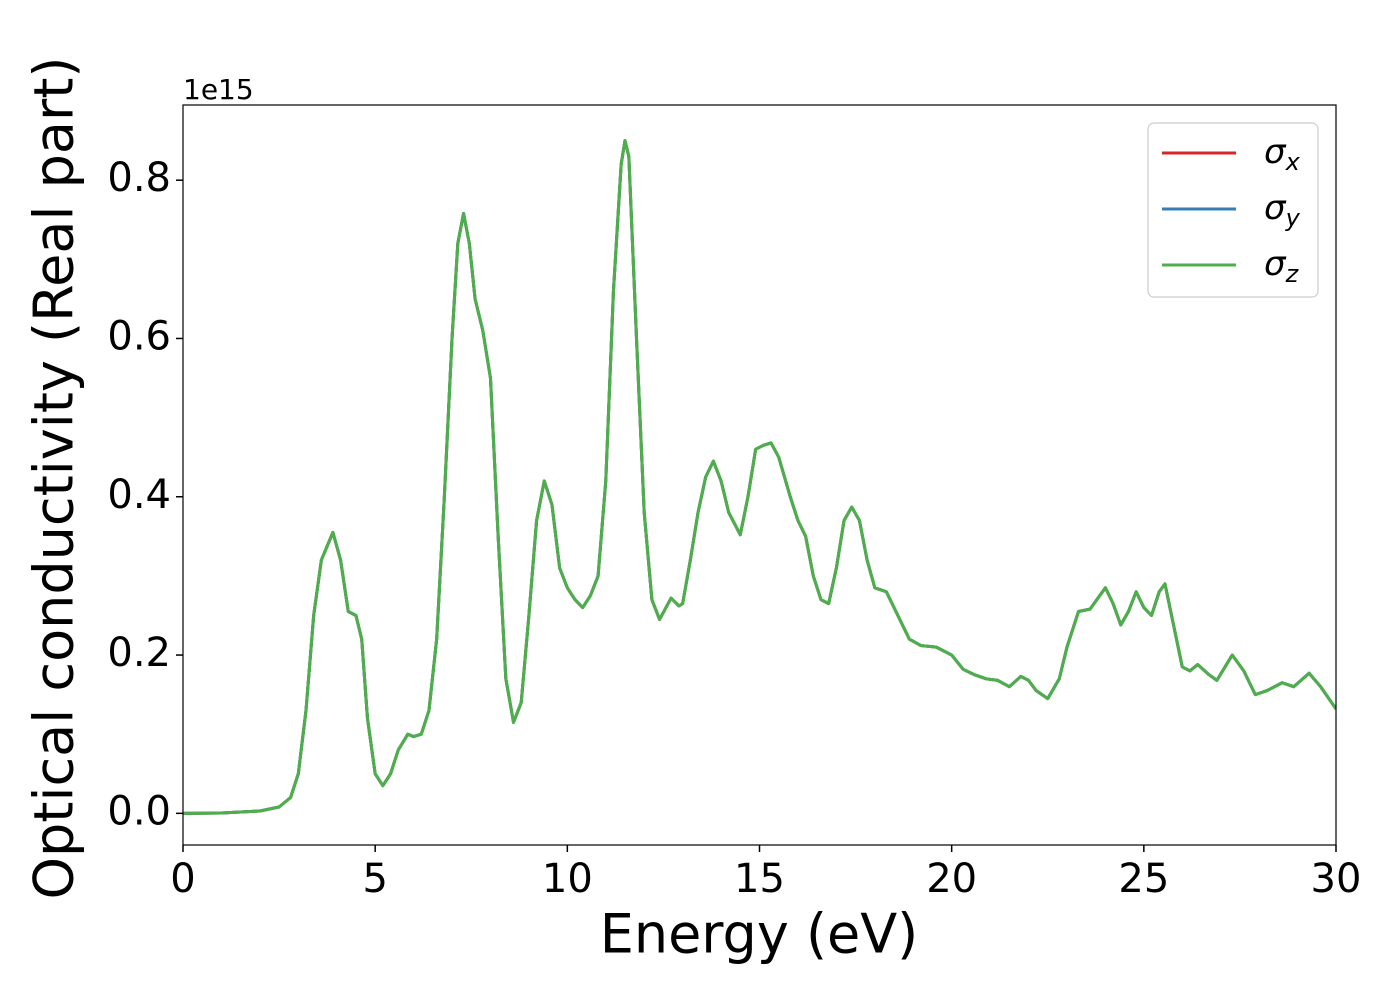 The width and height of the screenshot is (1400, 1000). What do you see at coordinates (139, 178) in the screenshot?
I see `y-tick-label: 0.8` at bounding box center [139, 178].